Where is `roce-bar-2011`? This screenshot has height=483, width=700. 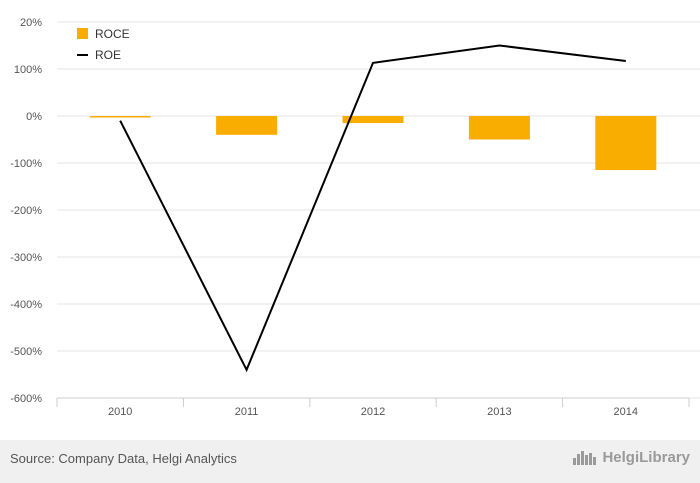
roce-bar-2011 is located at coordinates (247, 125).